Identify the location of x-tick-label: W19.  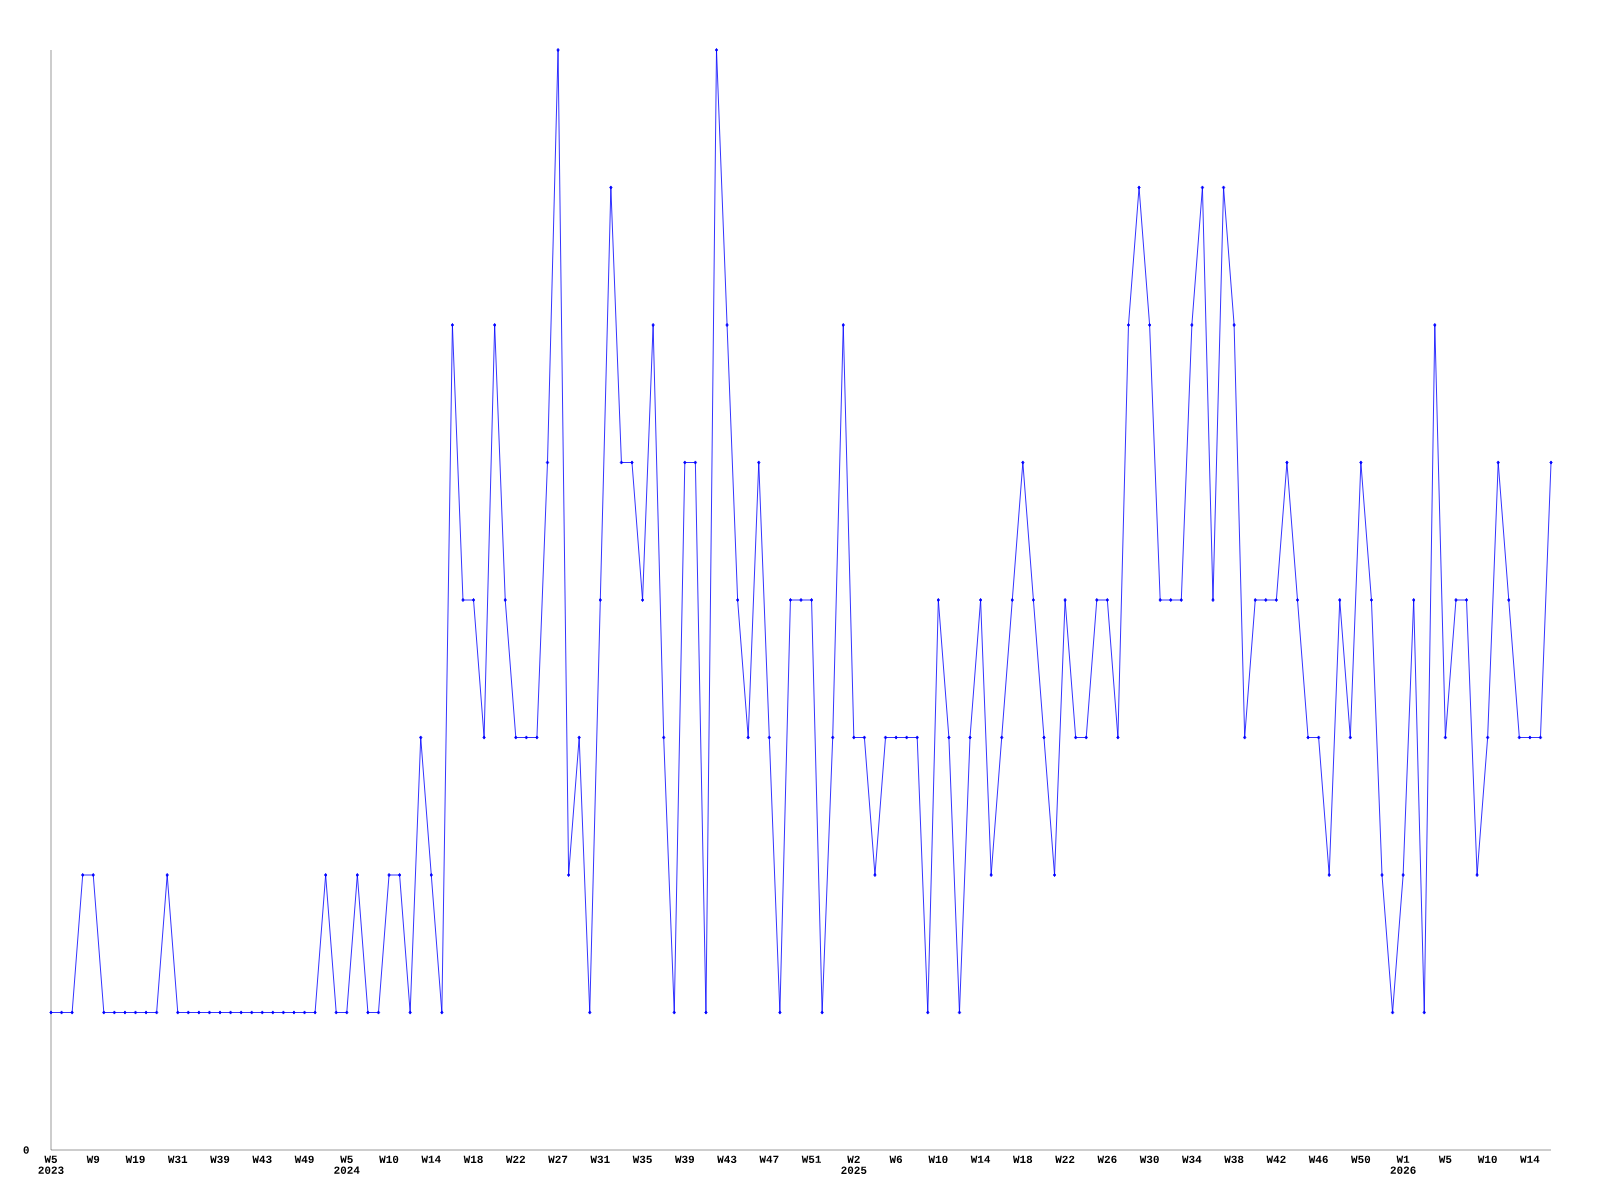
(135, 1159).